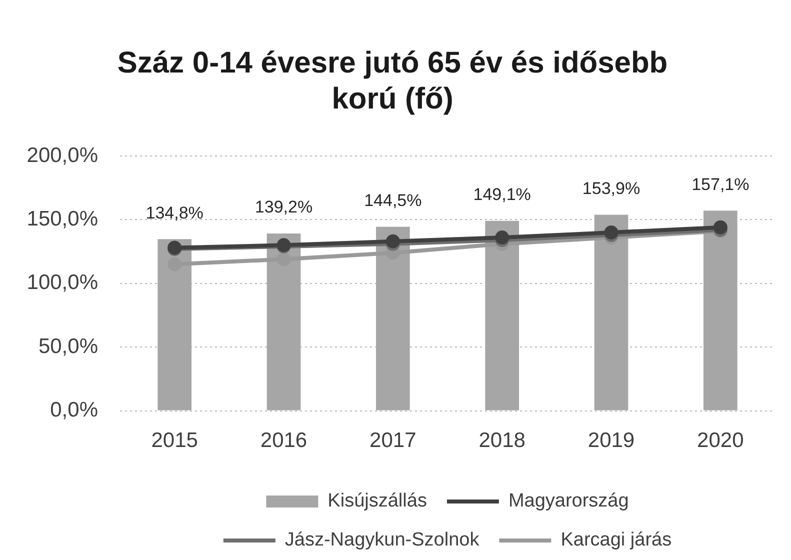 Image resolution: width=791 pixels, height=560 pixels. Describe the element at coordinates (62, 218) in the screenshot. I see `y-tick-label: 150,0%` at that location.